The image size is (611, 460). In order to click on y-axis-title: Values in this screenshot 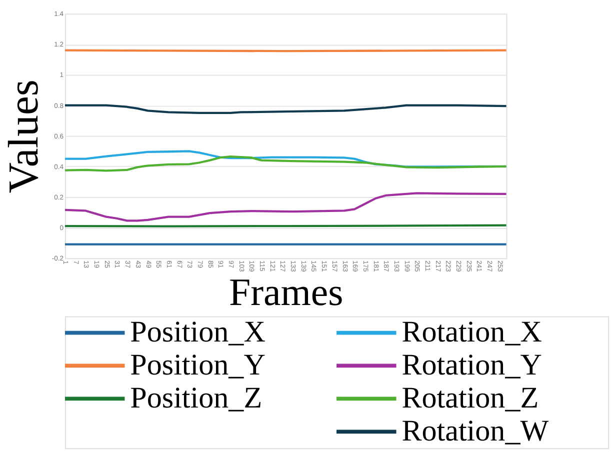, I will do `click(24, 137)`.